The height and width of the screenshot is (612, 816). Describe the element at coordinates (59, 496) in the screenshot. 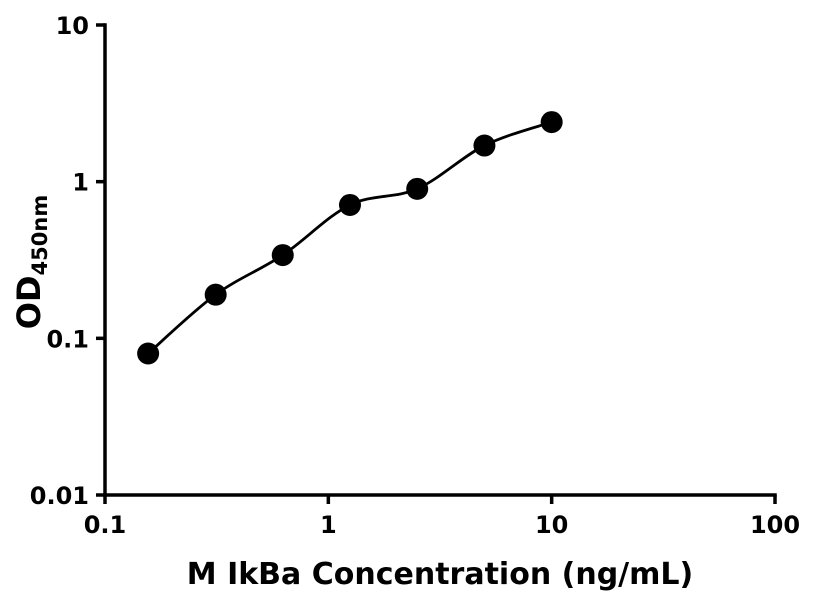

I see `y-axis-tick-label: 0.01` at that location.